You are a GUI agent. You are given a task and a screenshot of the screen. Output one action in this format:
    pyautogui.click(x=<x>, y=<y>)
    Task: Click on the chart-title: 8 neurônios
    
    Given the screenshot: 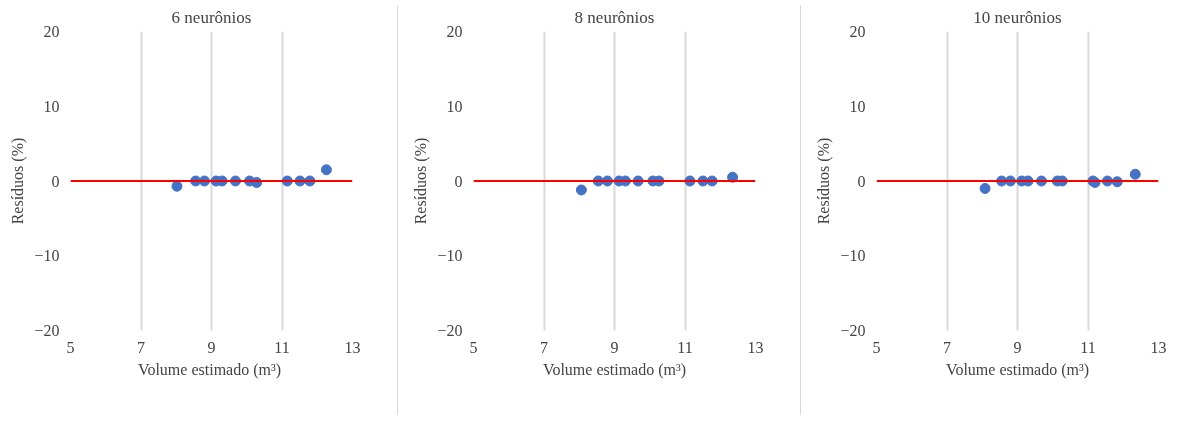 What is the action you would take?
    pyautogui.click(x=614, y=17)
    